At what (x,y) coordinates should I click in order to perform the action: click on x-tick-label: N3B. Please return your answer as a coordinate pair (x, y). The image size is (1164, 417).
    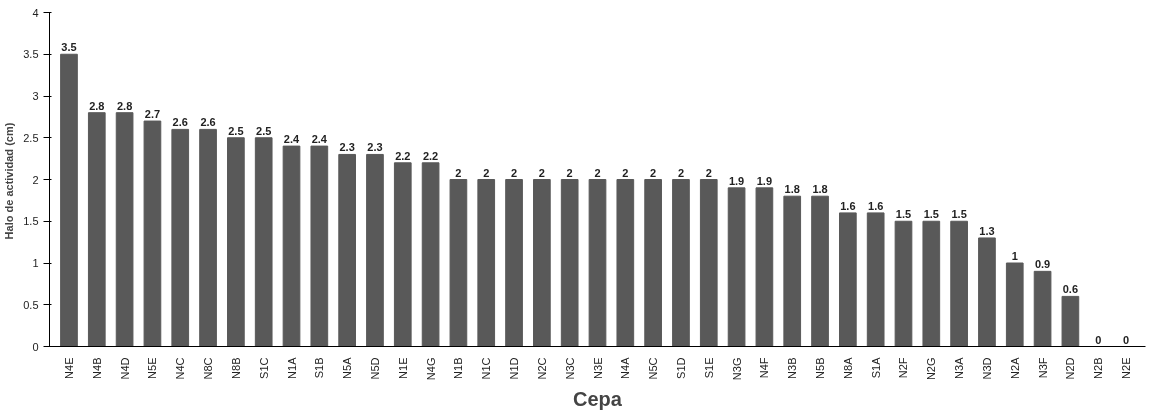
    Looking at the image, I should click on (792, 368).